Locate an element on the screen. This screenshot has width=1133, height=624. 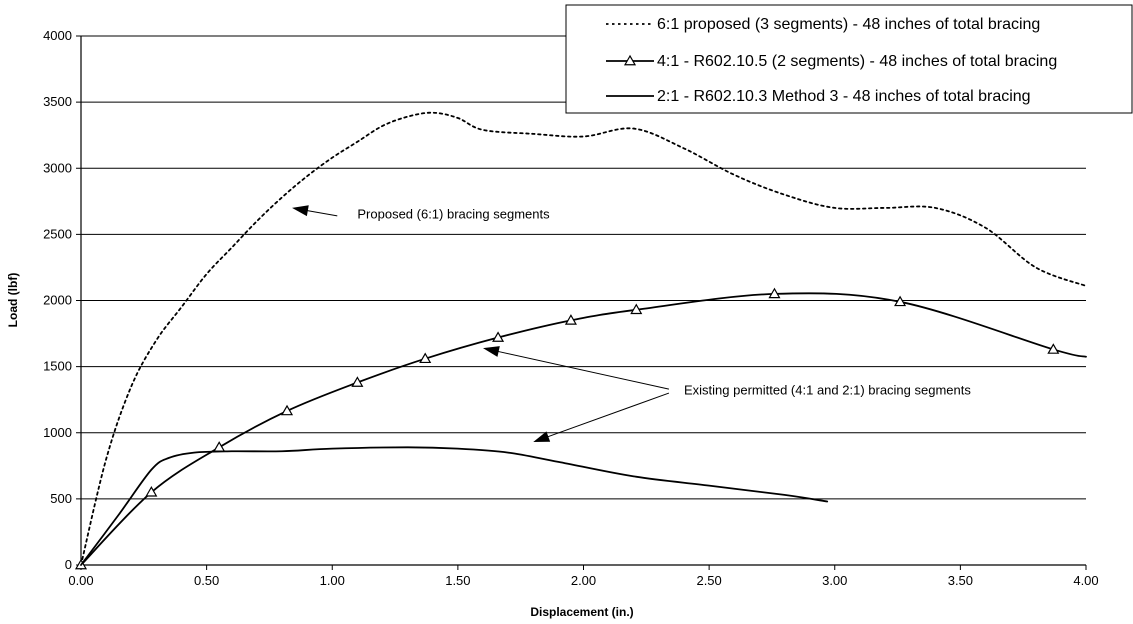
x-tick-label: 2.50 is located at coordinates (708, 580).